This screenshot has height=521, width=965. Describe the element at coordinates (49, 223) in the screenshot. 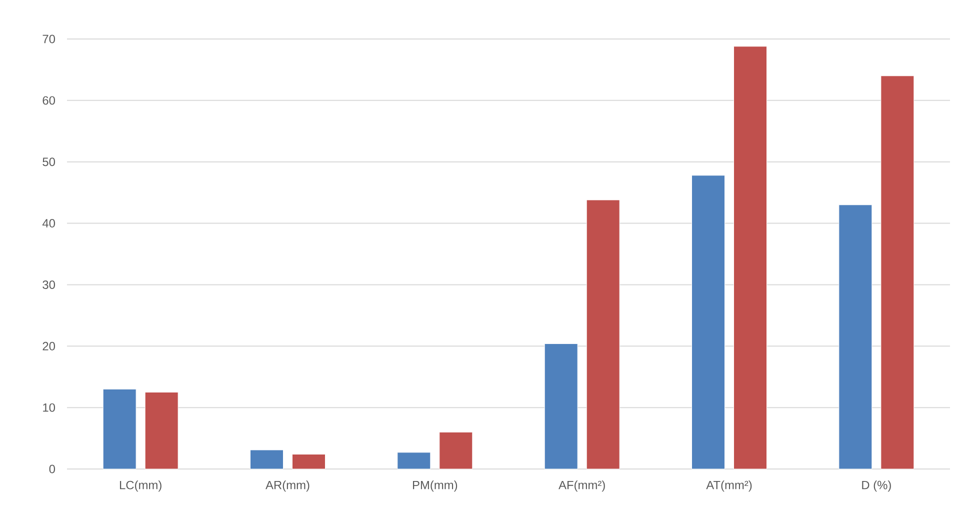

I see `y-tick-label: 40` at that location.